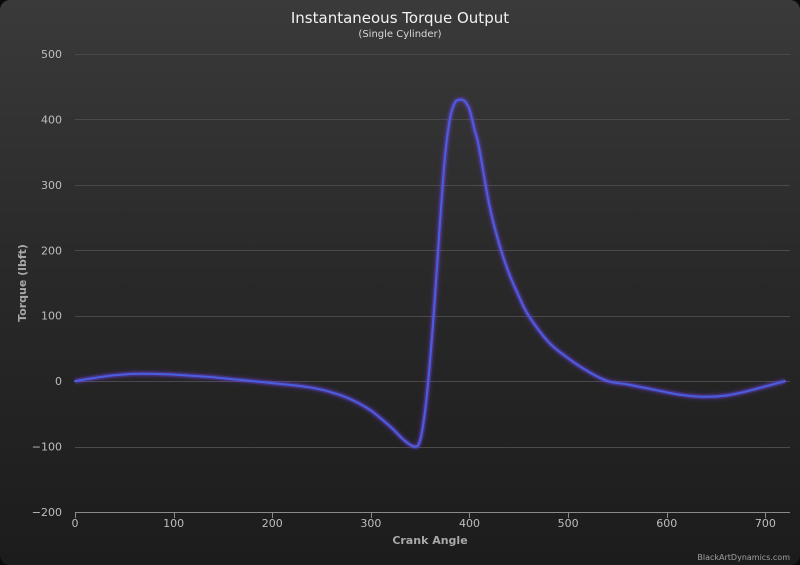 This screenshot has height=565, width=800. I want to click on x-axis, so click(432, 515).